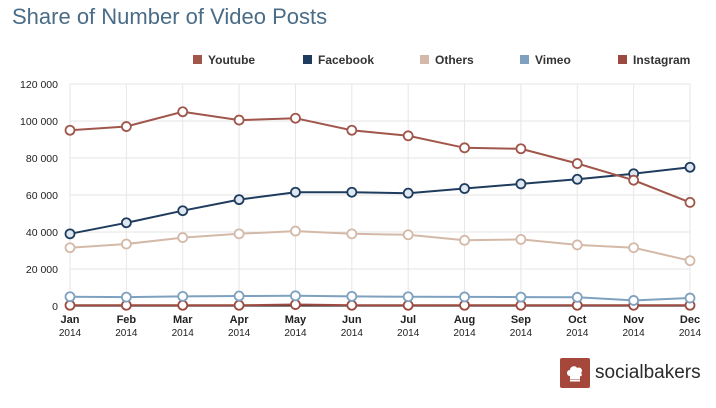 Image resolution: width=716 pixels, height=408 pixels. I want to click on x-tick-label: Jan, so click(70, 320).